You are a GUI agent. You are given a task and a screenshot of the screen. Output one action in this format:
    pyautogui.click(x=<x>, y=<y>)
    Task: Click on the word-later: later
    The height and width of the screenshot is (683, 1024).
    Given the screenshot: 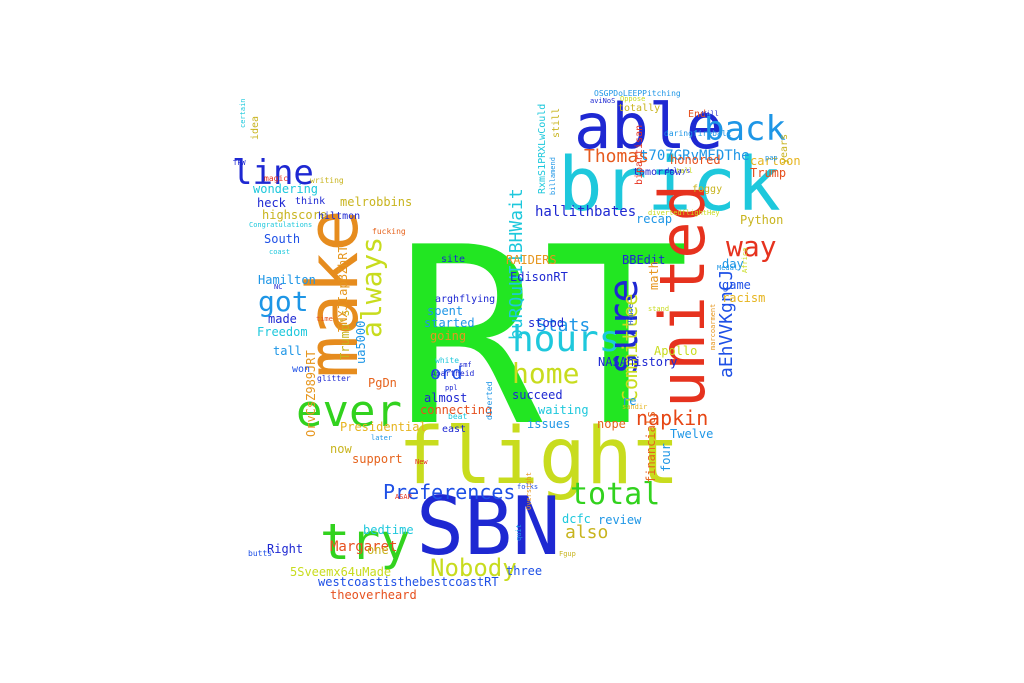 What is the action you would take?
    pyautogui.click(x=382, y=438)
    